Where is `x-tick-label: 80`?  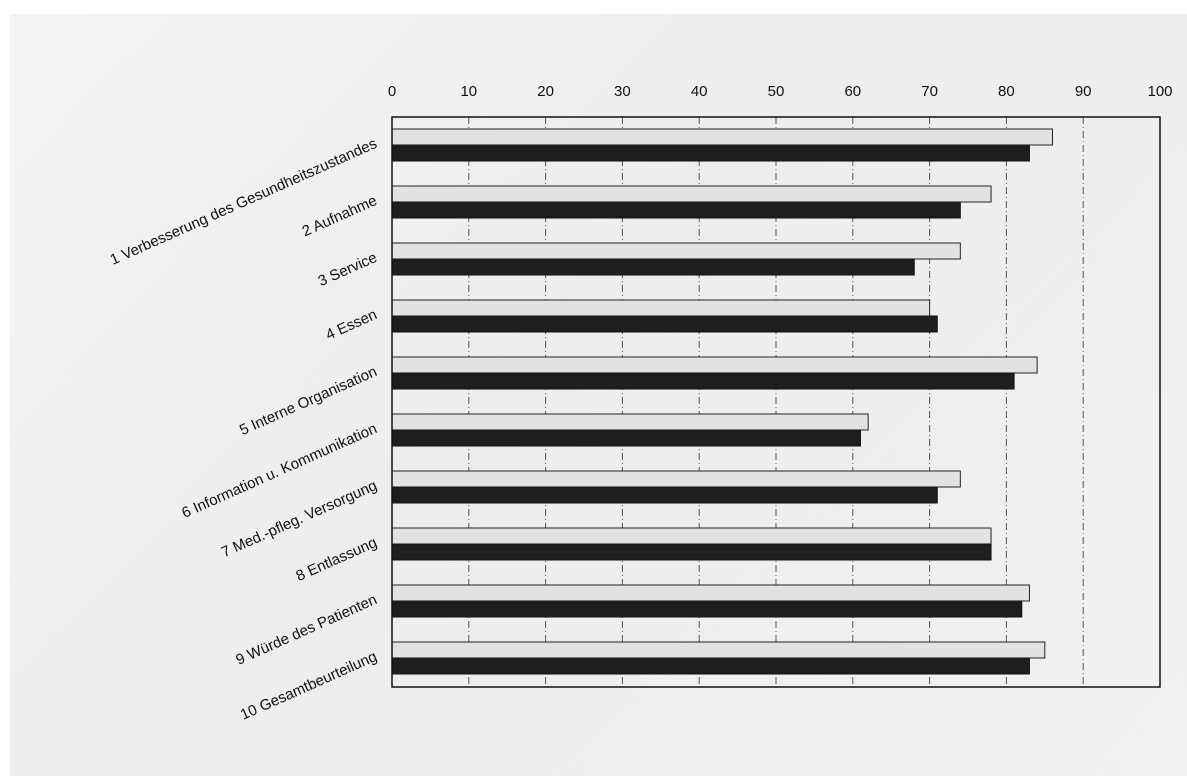
x-tick-label: 80 is located at coordinates (1006, 91).